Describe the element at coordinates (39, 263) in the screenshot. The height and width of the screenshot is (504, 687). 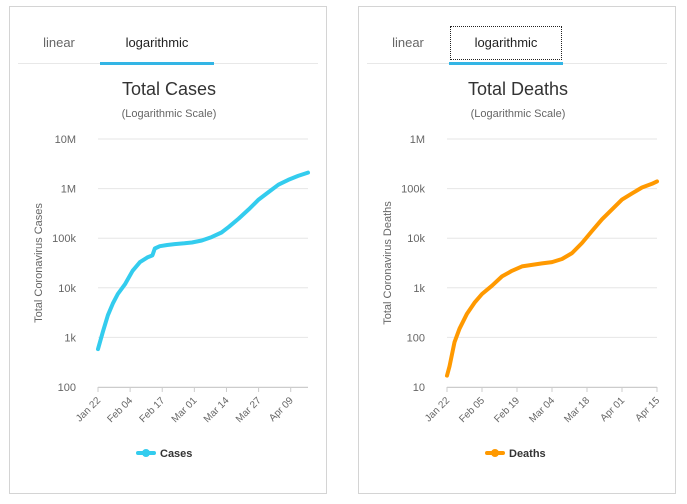
I see `y-axis-label: Total Coronavirus Cases` at that location.